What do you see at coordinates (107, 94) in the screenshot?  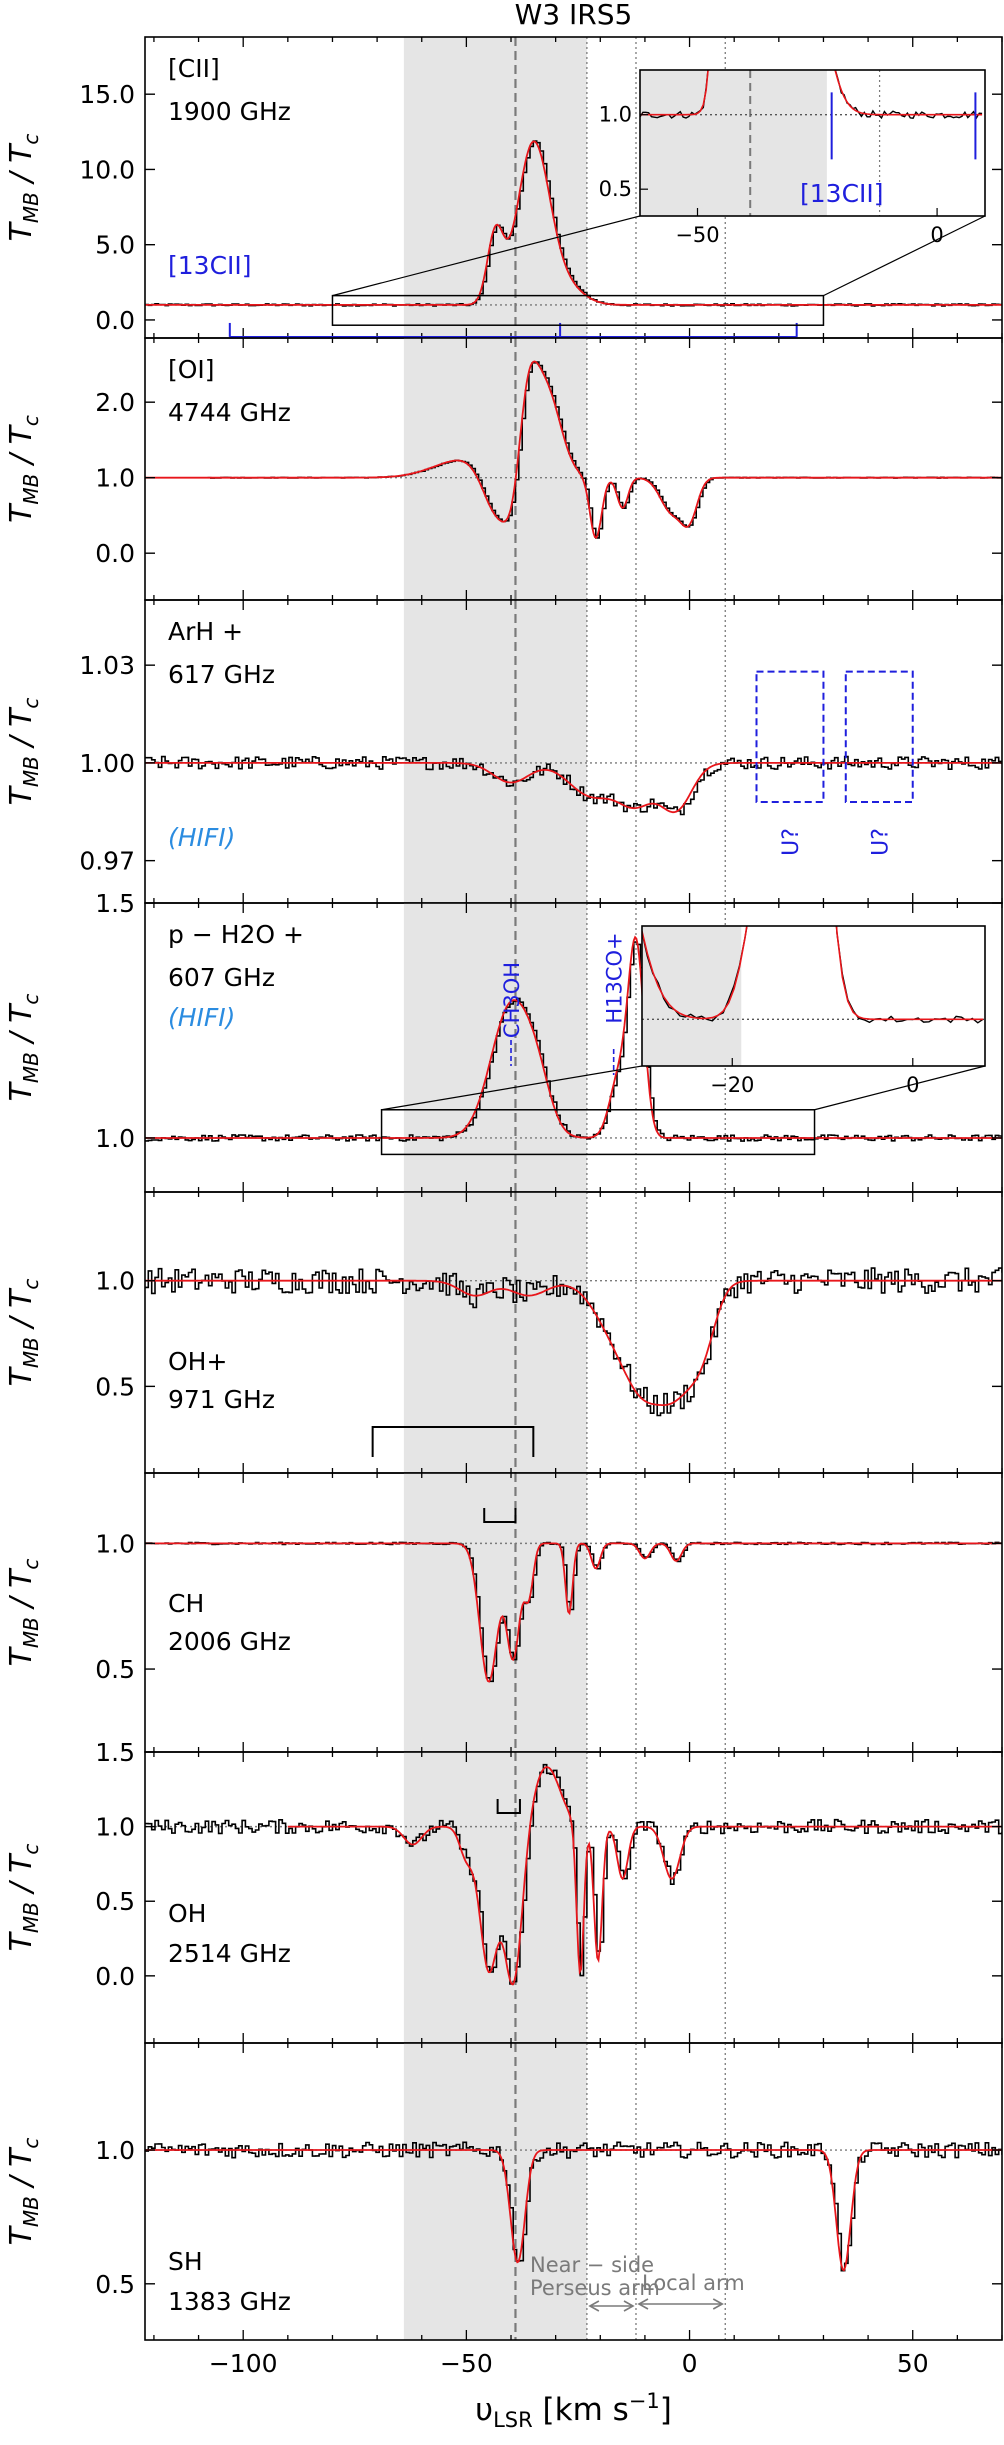 I see `y-tick-label: 15.0` at bounding box center [107, 94].